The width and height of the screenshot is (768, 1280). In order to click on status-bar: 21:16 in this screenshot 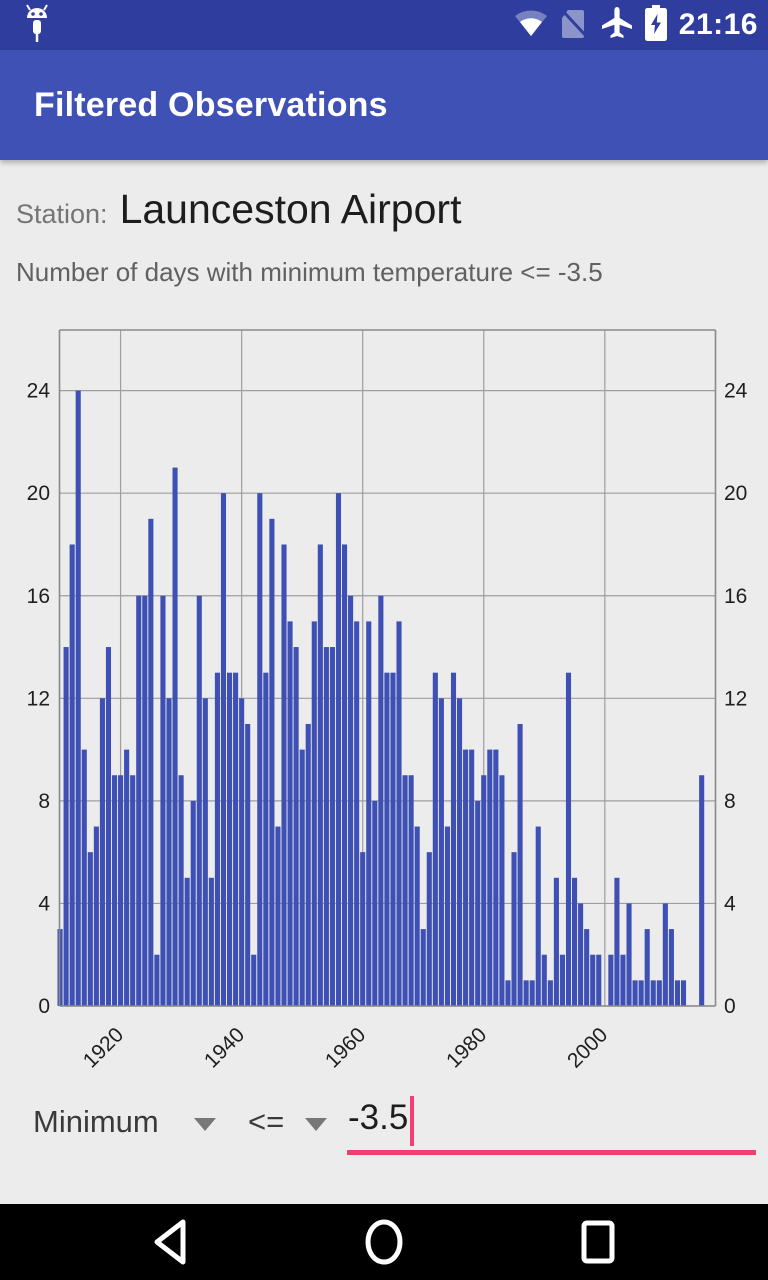, I will do `click(384, 25)`.